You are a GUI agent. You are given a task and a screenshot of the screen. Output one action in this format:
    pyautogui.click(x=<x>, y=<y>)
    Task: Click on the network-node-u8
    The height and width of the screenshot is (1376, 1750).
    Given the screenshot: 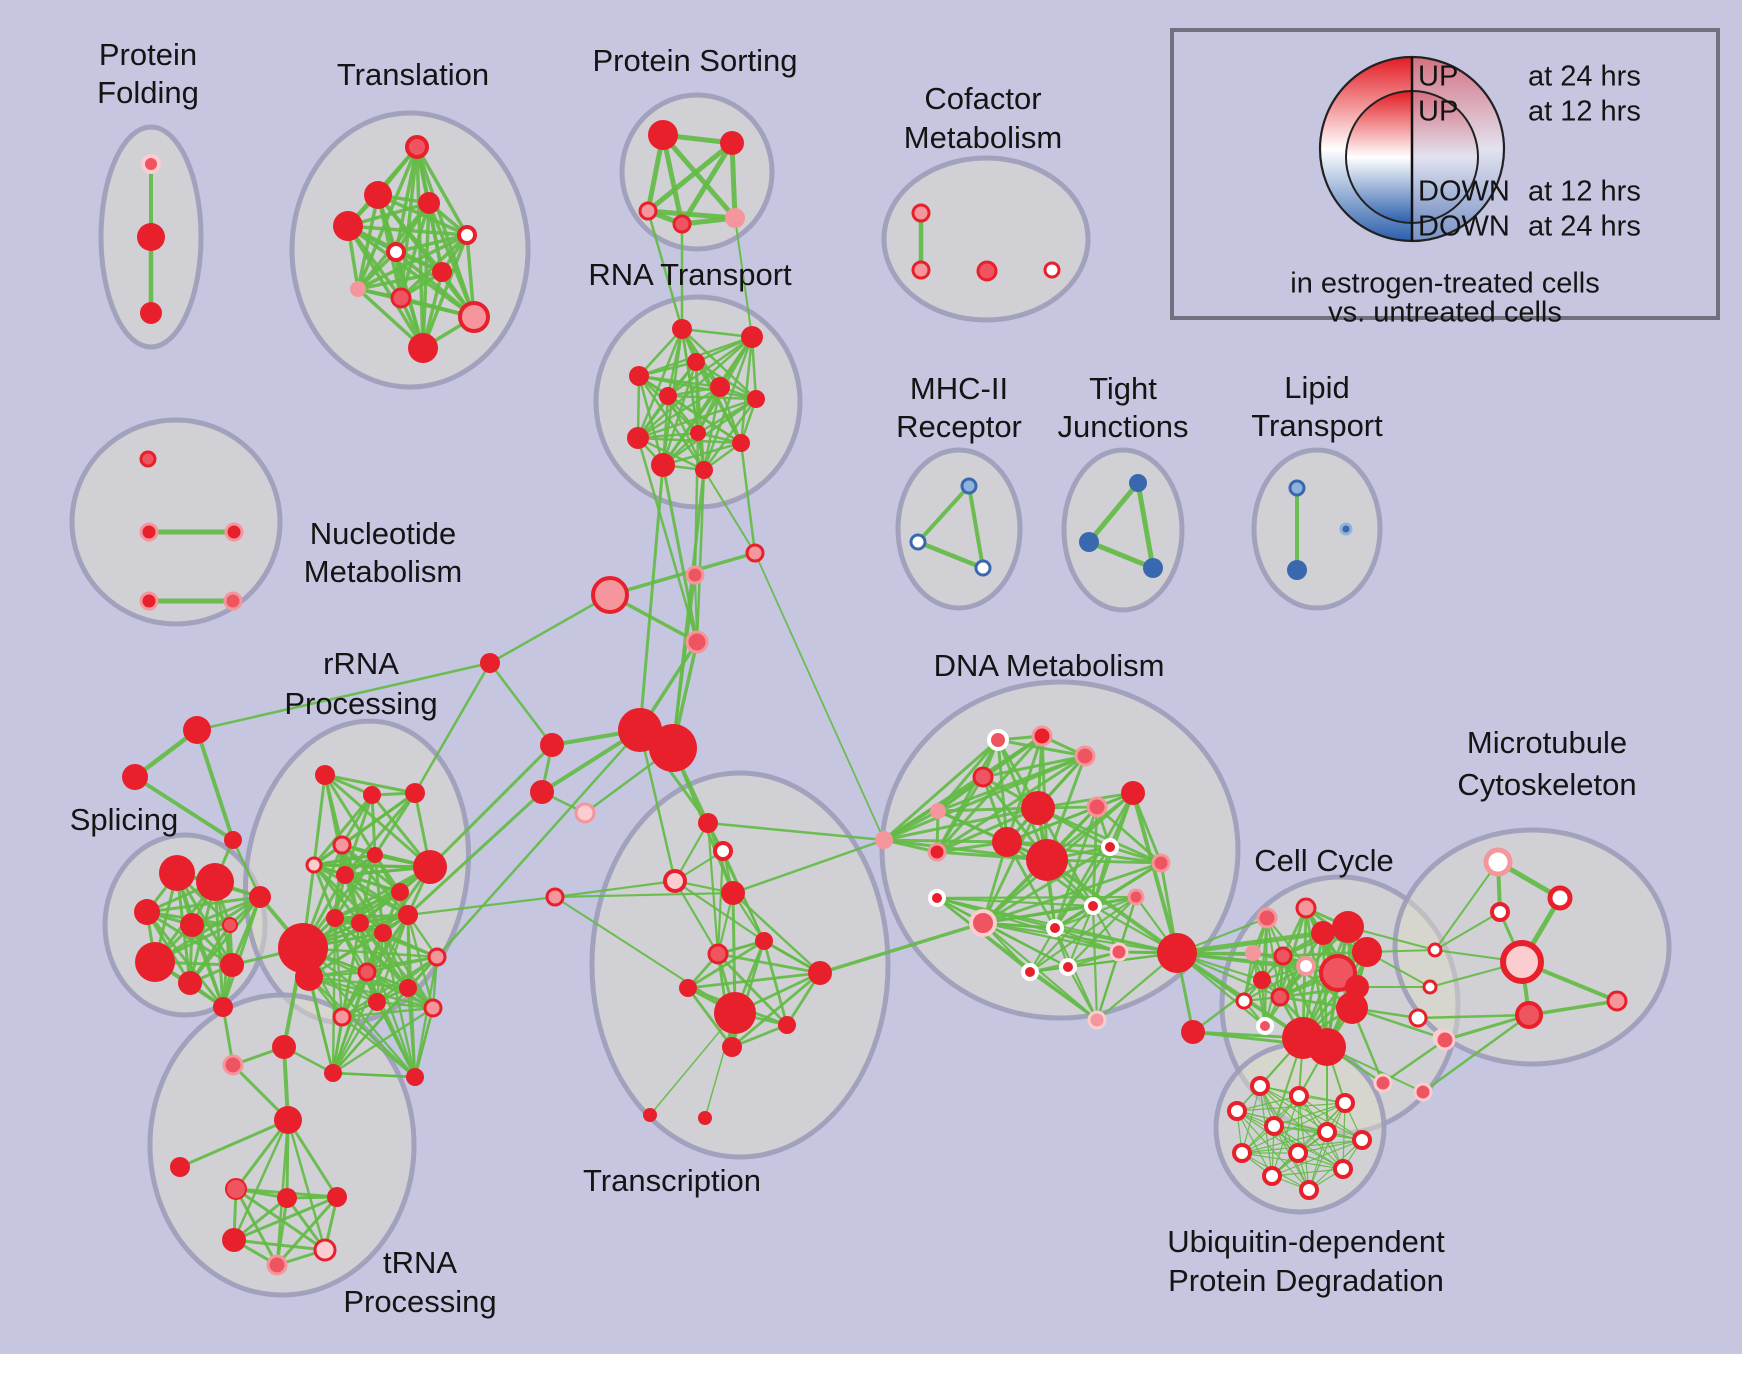 What is the action you would take?
    pyautogui.click(x=1298, y=1153)
    